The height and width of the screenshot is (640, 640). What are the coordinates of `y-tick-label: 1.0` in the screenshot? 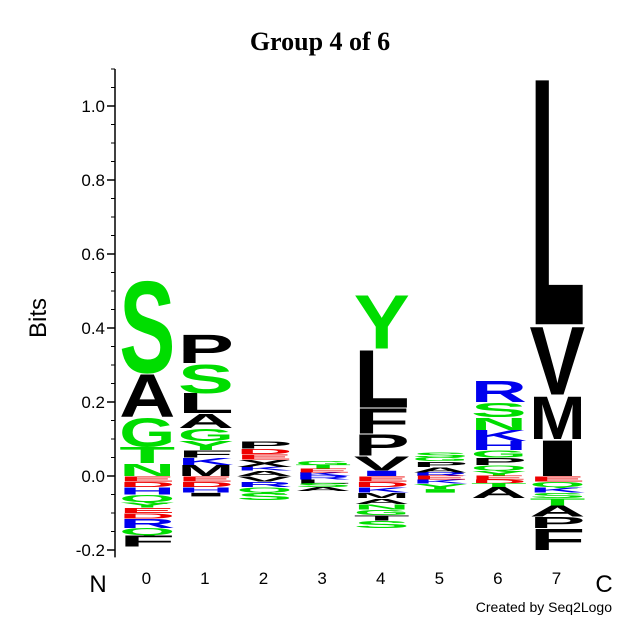 It's located at (93, 106).